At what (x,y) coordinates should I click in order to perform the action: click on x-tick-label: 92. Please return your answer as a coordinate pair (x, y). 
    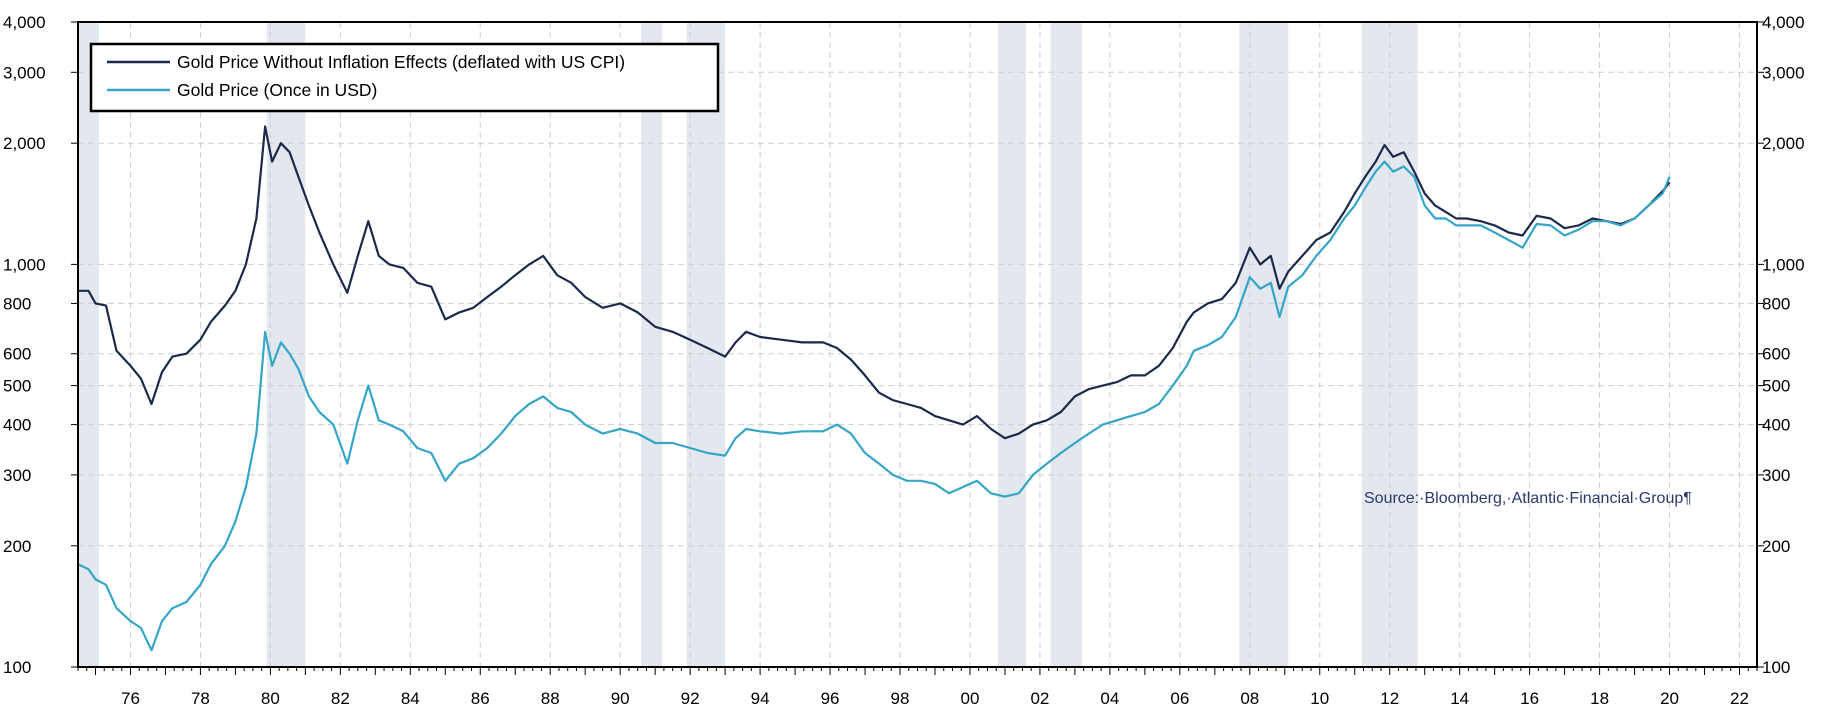
    Looking at the image, I should click on (690, 698).